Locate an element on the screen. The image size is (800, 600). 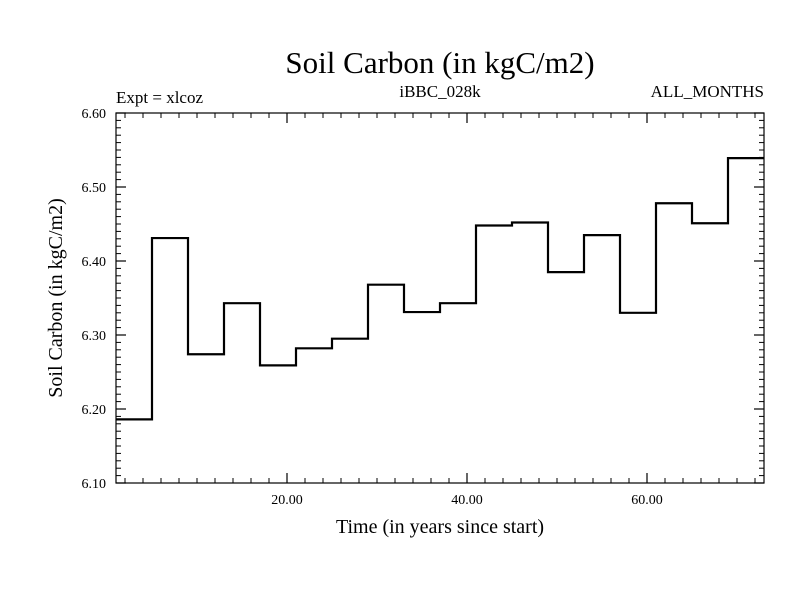
y-tick-label: 6.20 is located at coordinates (94, 410).